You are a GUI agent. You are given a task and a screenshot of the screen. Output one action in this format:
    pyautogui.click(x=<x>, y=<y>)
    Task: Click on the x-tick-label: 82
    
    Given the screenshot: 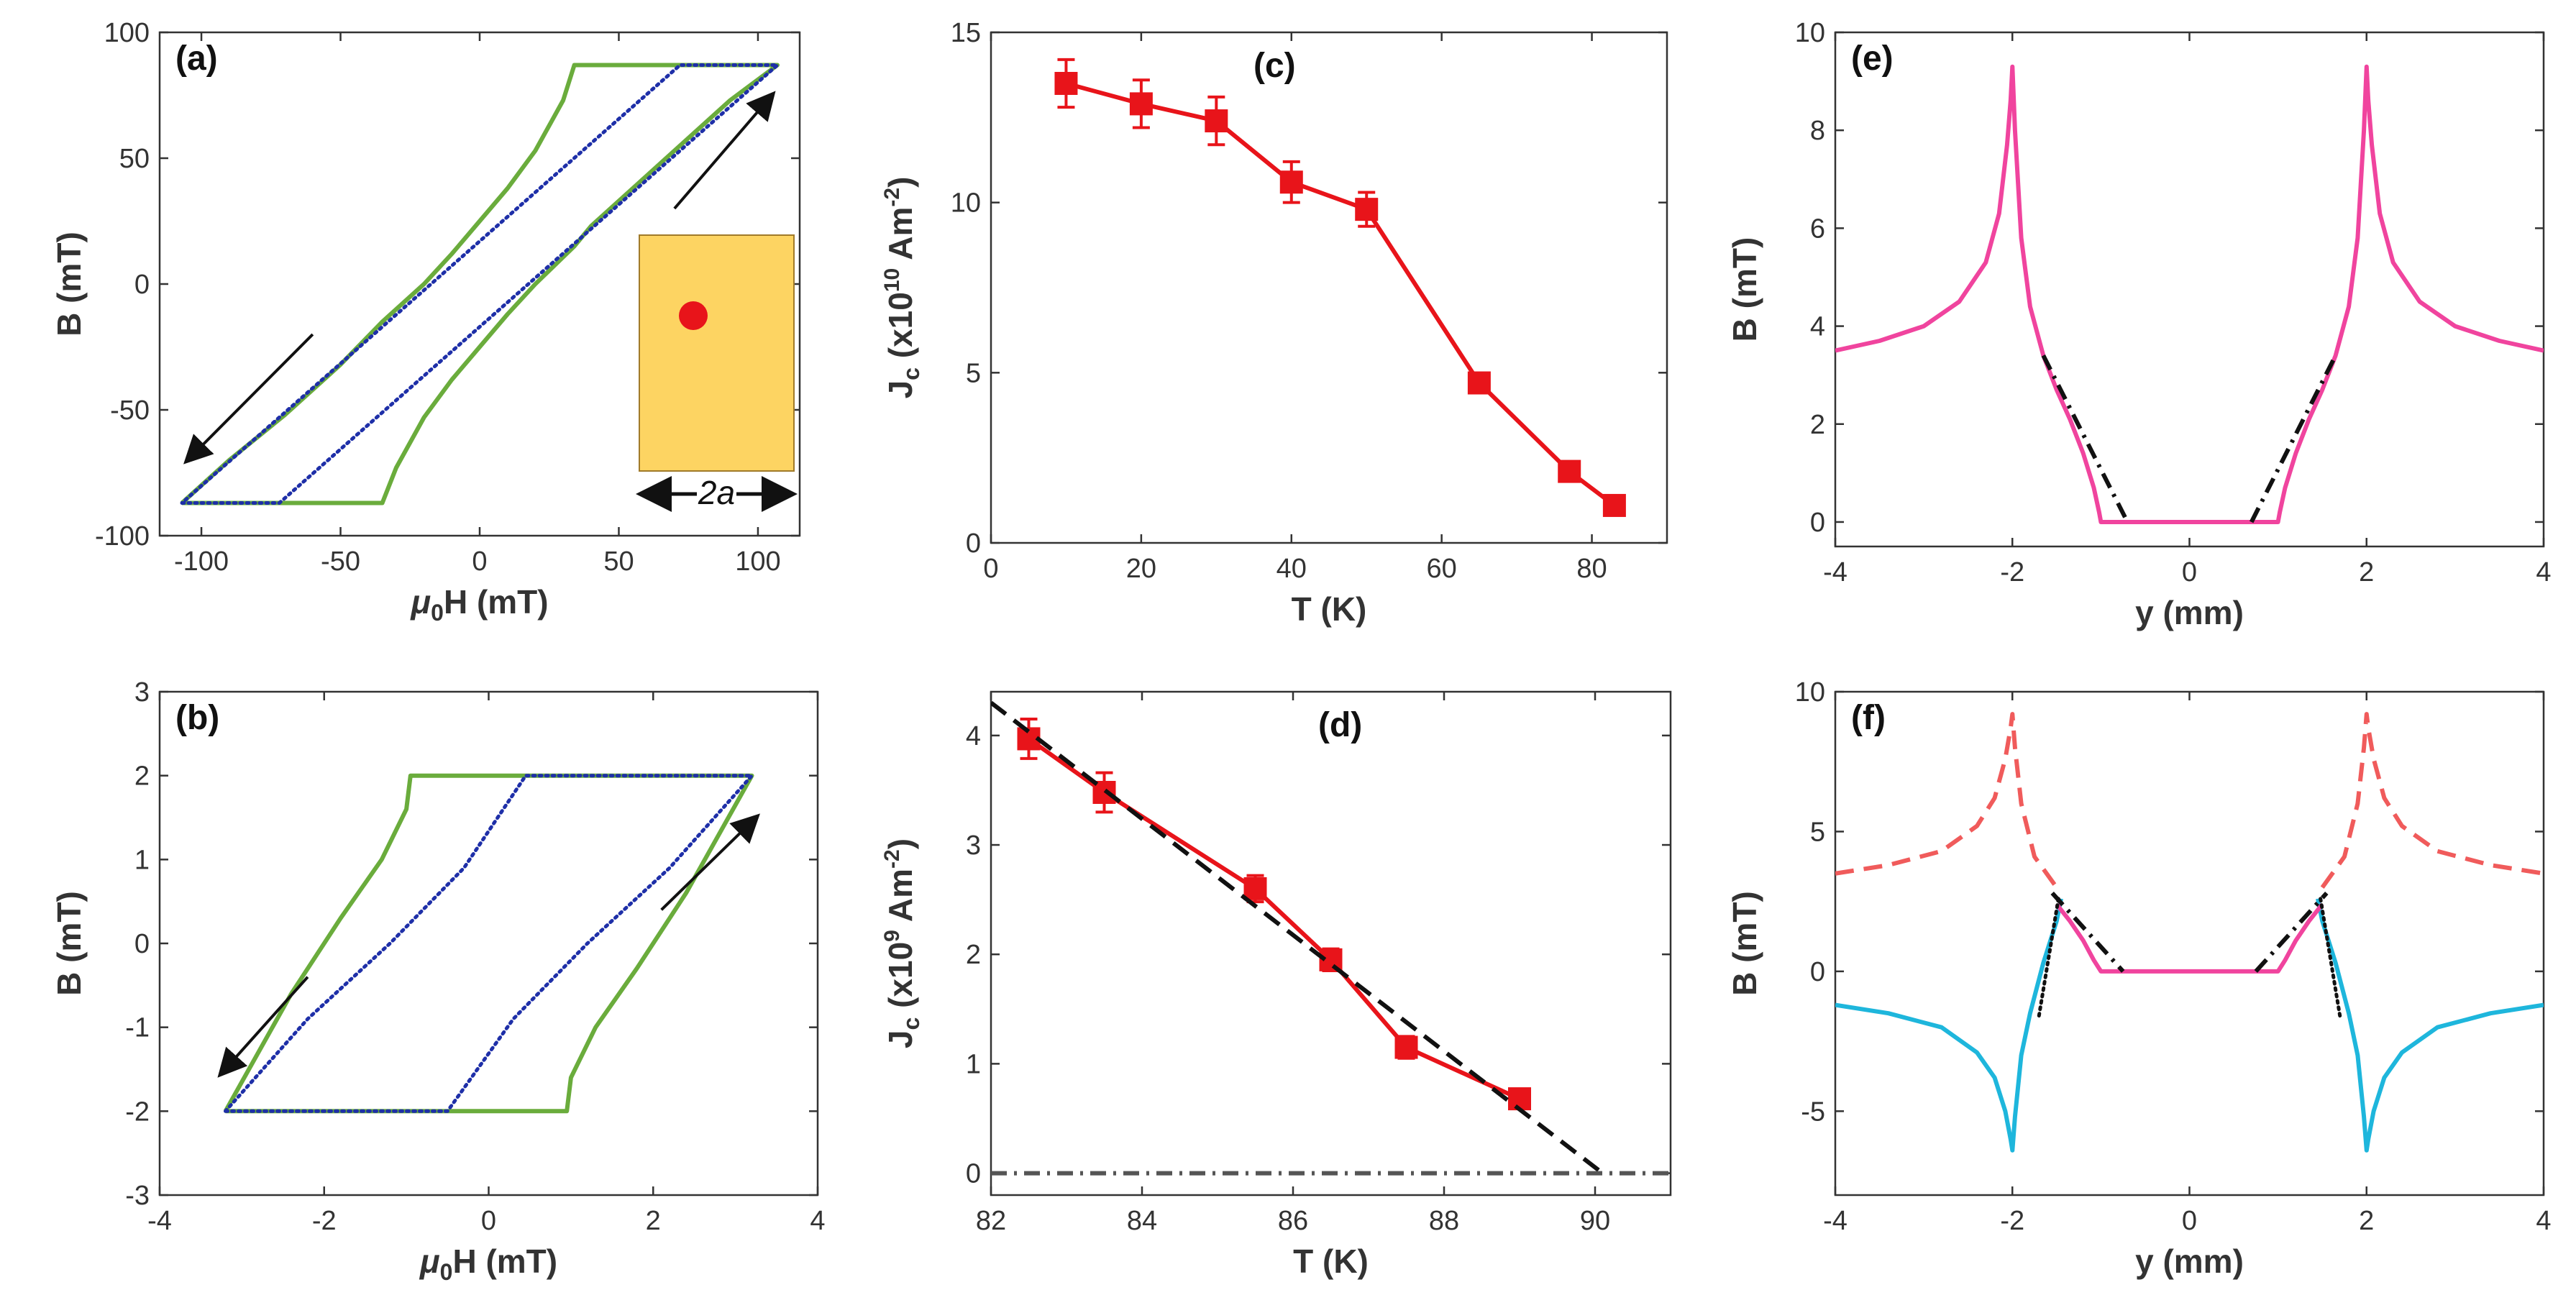 What is the action you would take?
    pyautogui.click(x=991, y=1221)
    